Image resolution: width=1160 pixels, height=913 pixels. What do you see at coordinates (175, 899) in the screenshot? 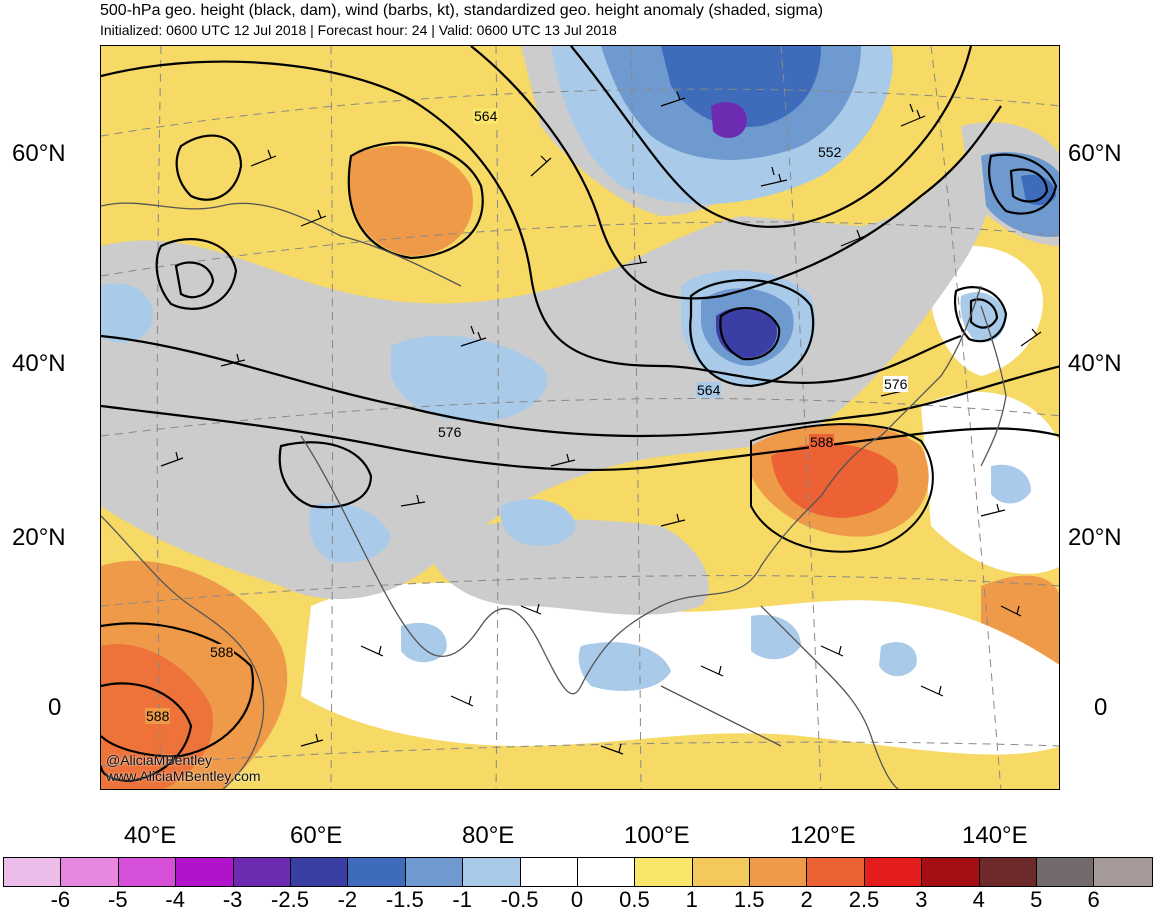
I see `colorbar-tick-label: -4` at bounding box center [175, 899].